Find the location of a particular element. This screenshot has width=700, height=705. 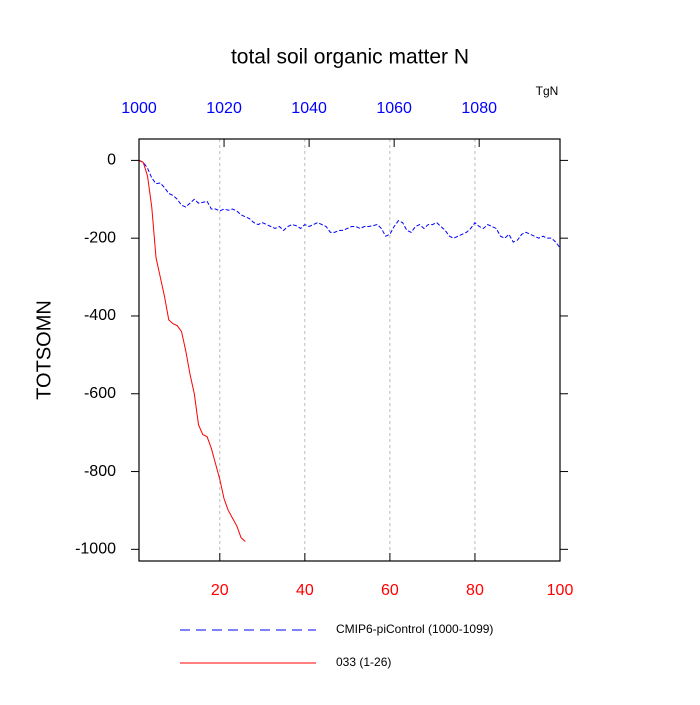

y-tick-label: -800 is located at coordinates (100, 471).